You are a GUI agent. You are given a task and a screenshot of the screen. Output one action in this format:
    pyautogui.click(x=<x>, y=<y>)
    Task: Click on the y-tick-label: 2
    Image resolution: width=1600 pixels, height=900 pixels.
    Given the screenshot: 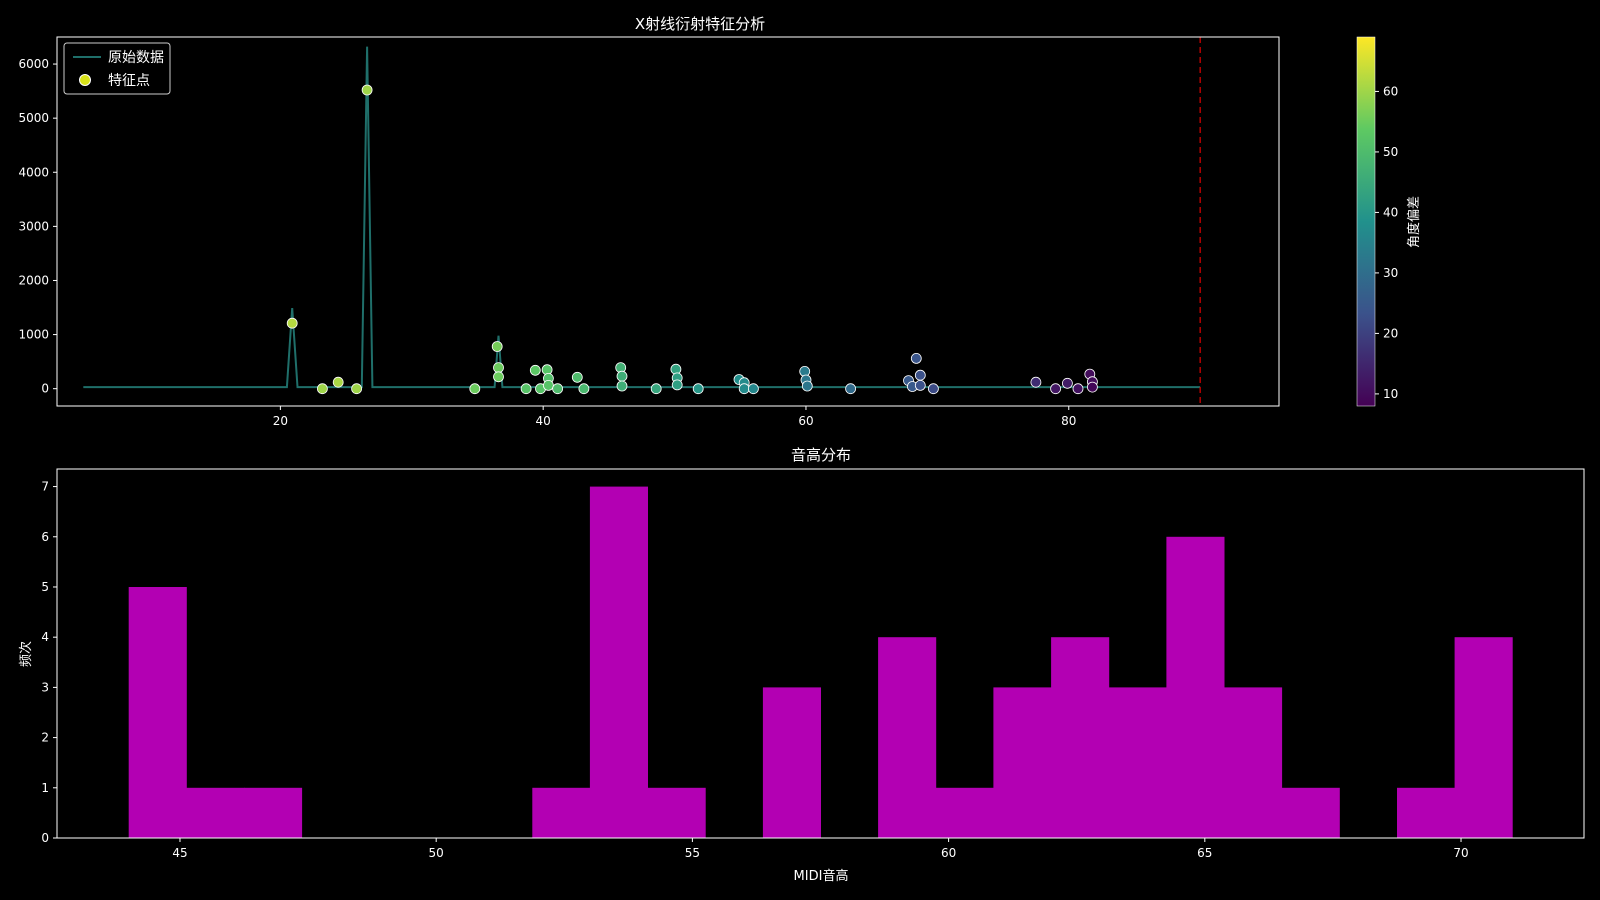 What is the action you would take?
    pyautogui.click(x=45, y=738)
    